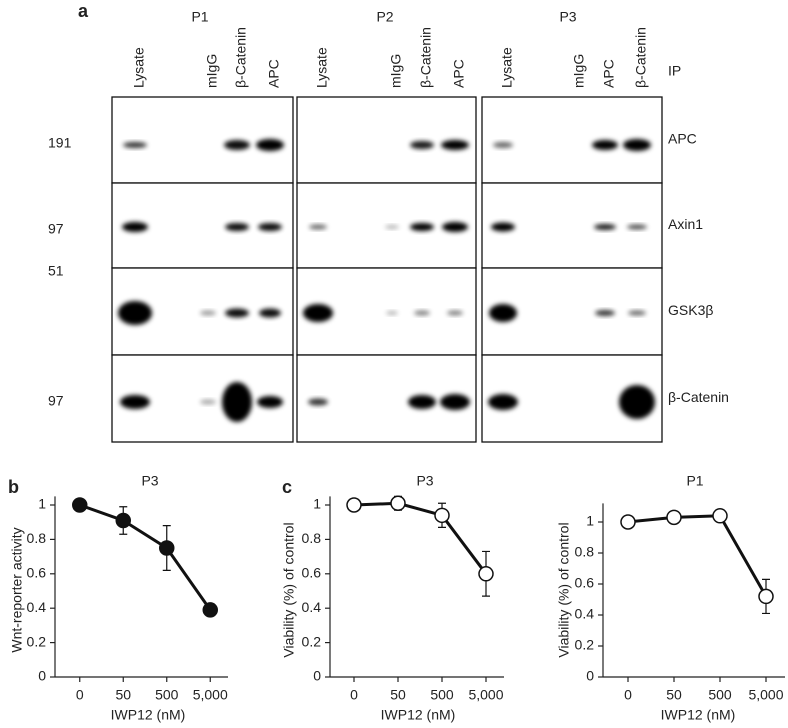 Image resolution: width=788 pixels, height=728 pixels. I want to click on ip-label: IP, so click(674, 71).